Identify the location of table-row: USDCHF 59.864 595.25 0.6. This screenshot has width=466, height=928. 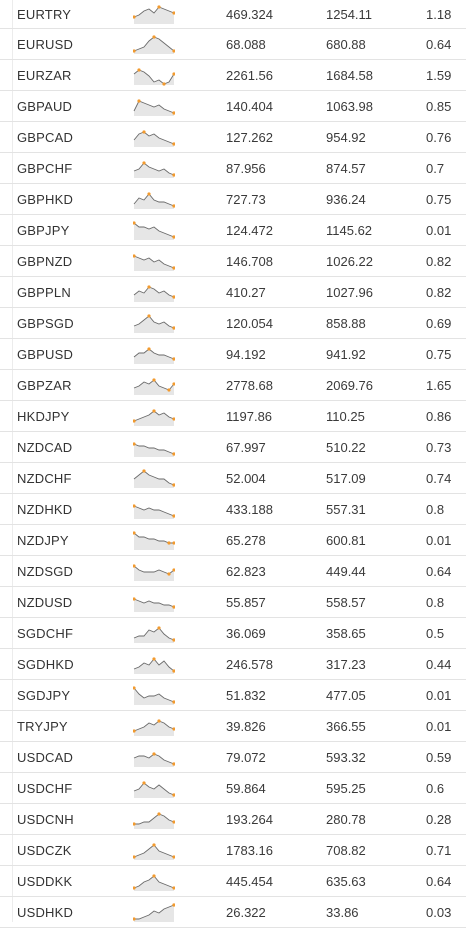
(233, 788).